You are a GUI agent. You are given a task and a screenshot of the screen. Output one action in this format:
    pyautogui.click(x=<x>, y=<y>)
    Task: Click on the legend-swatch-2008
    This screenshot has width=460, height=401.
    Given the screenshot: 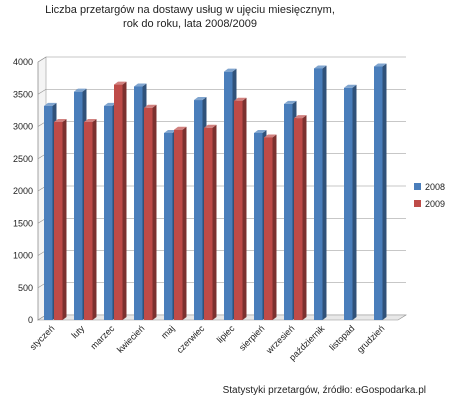 What is the action you would take?
    pyautogui.click(x=417, y=186)
    